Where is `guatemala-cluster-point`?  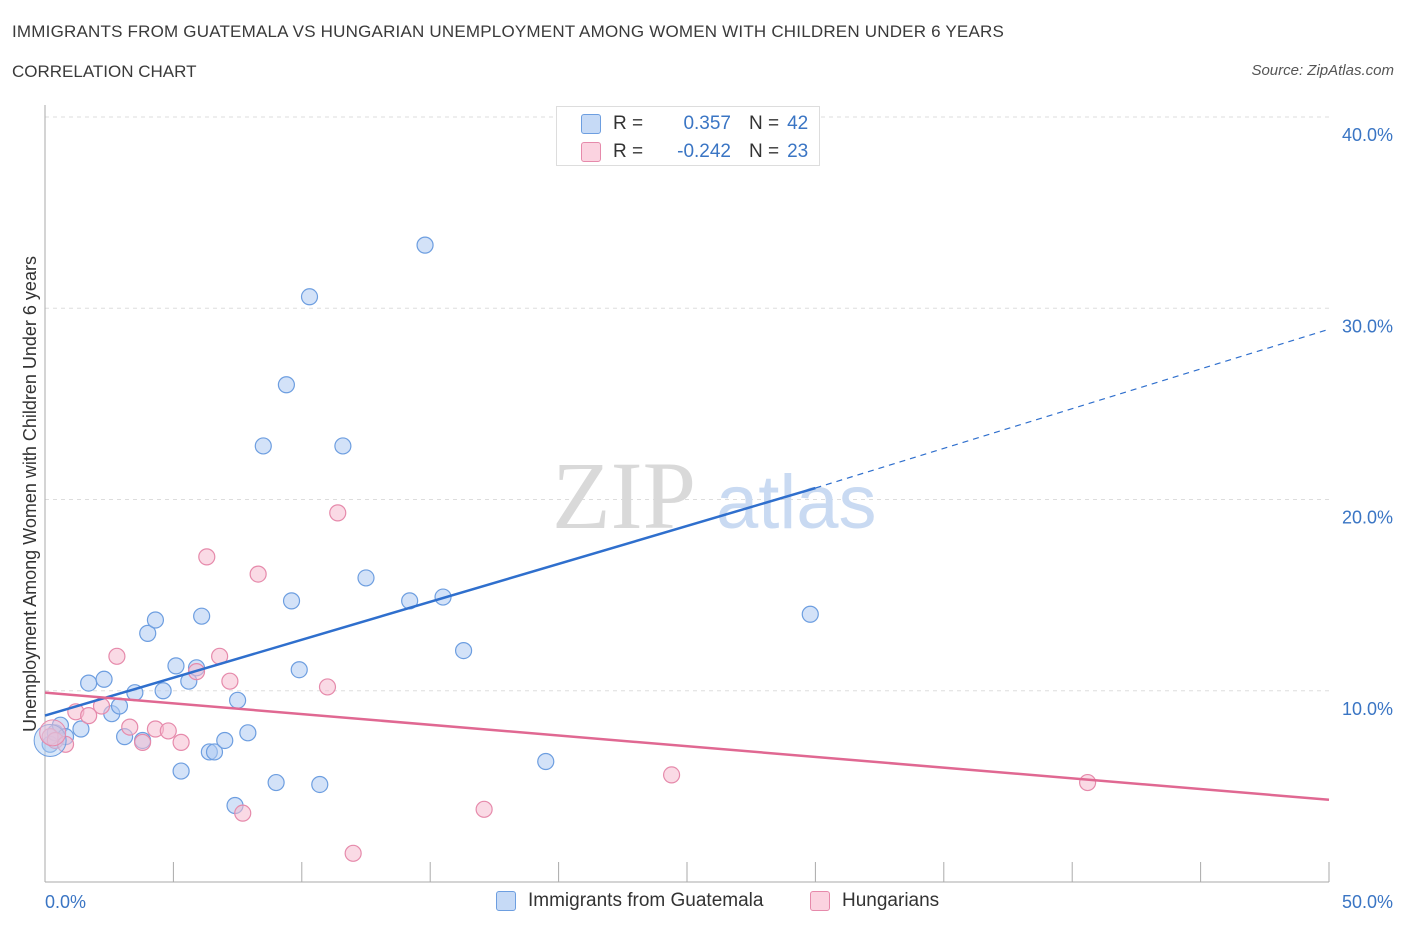 guatemala-cluster-point is located at coordinates (50, 740).